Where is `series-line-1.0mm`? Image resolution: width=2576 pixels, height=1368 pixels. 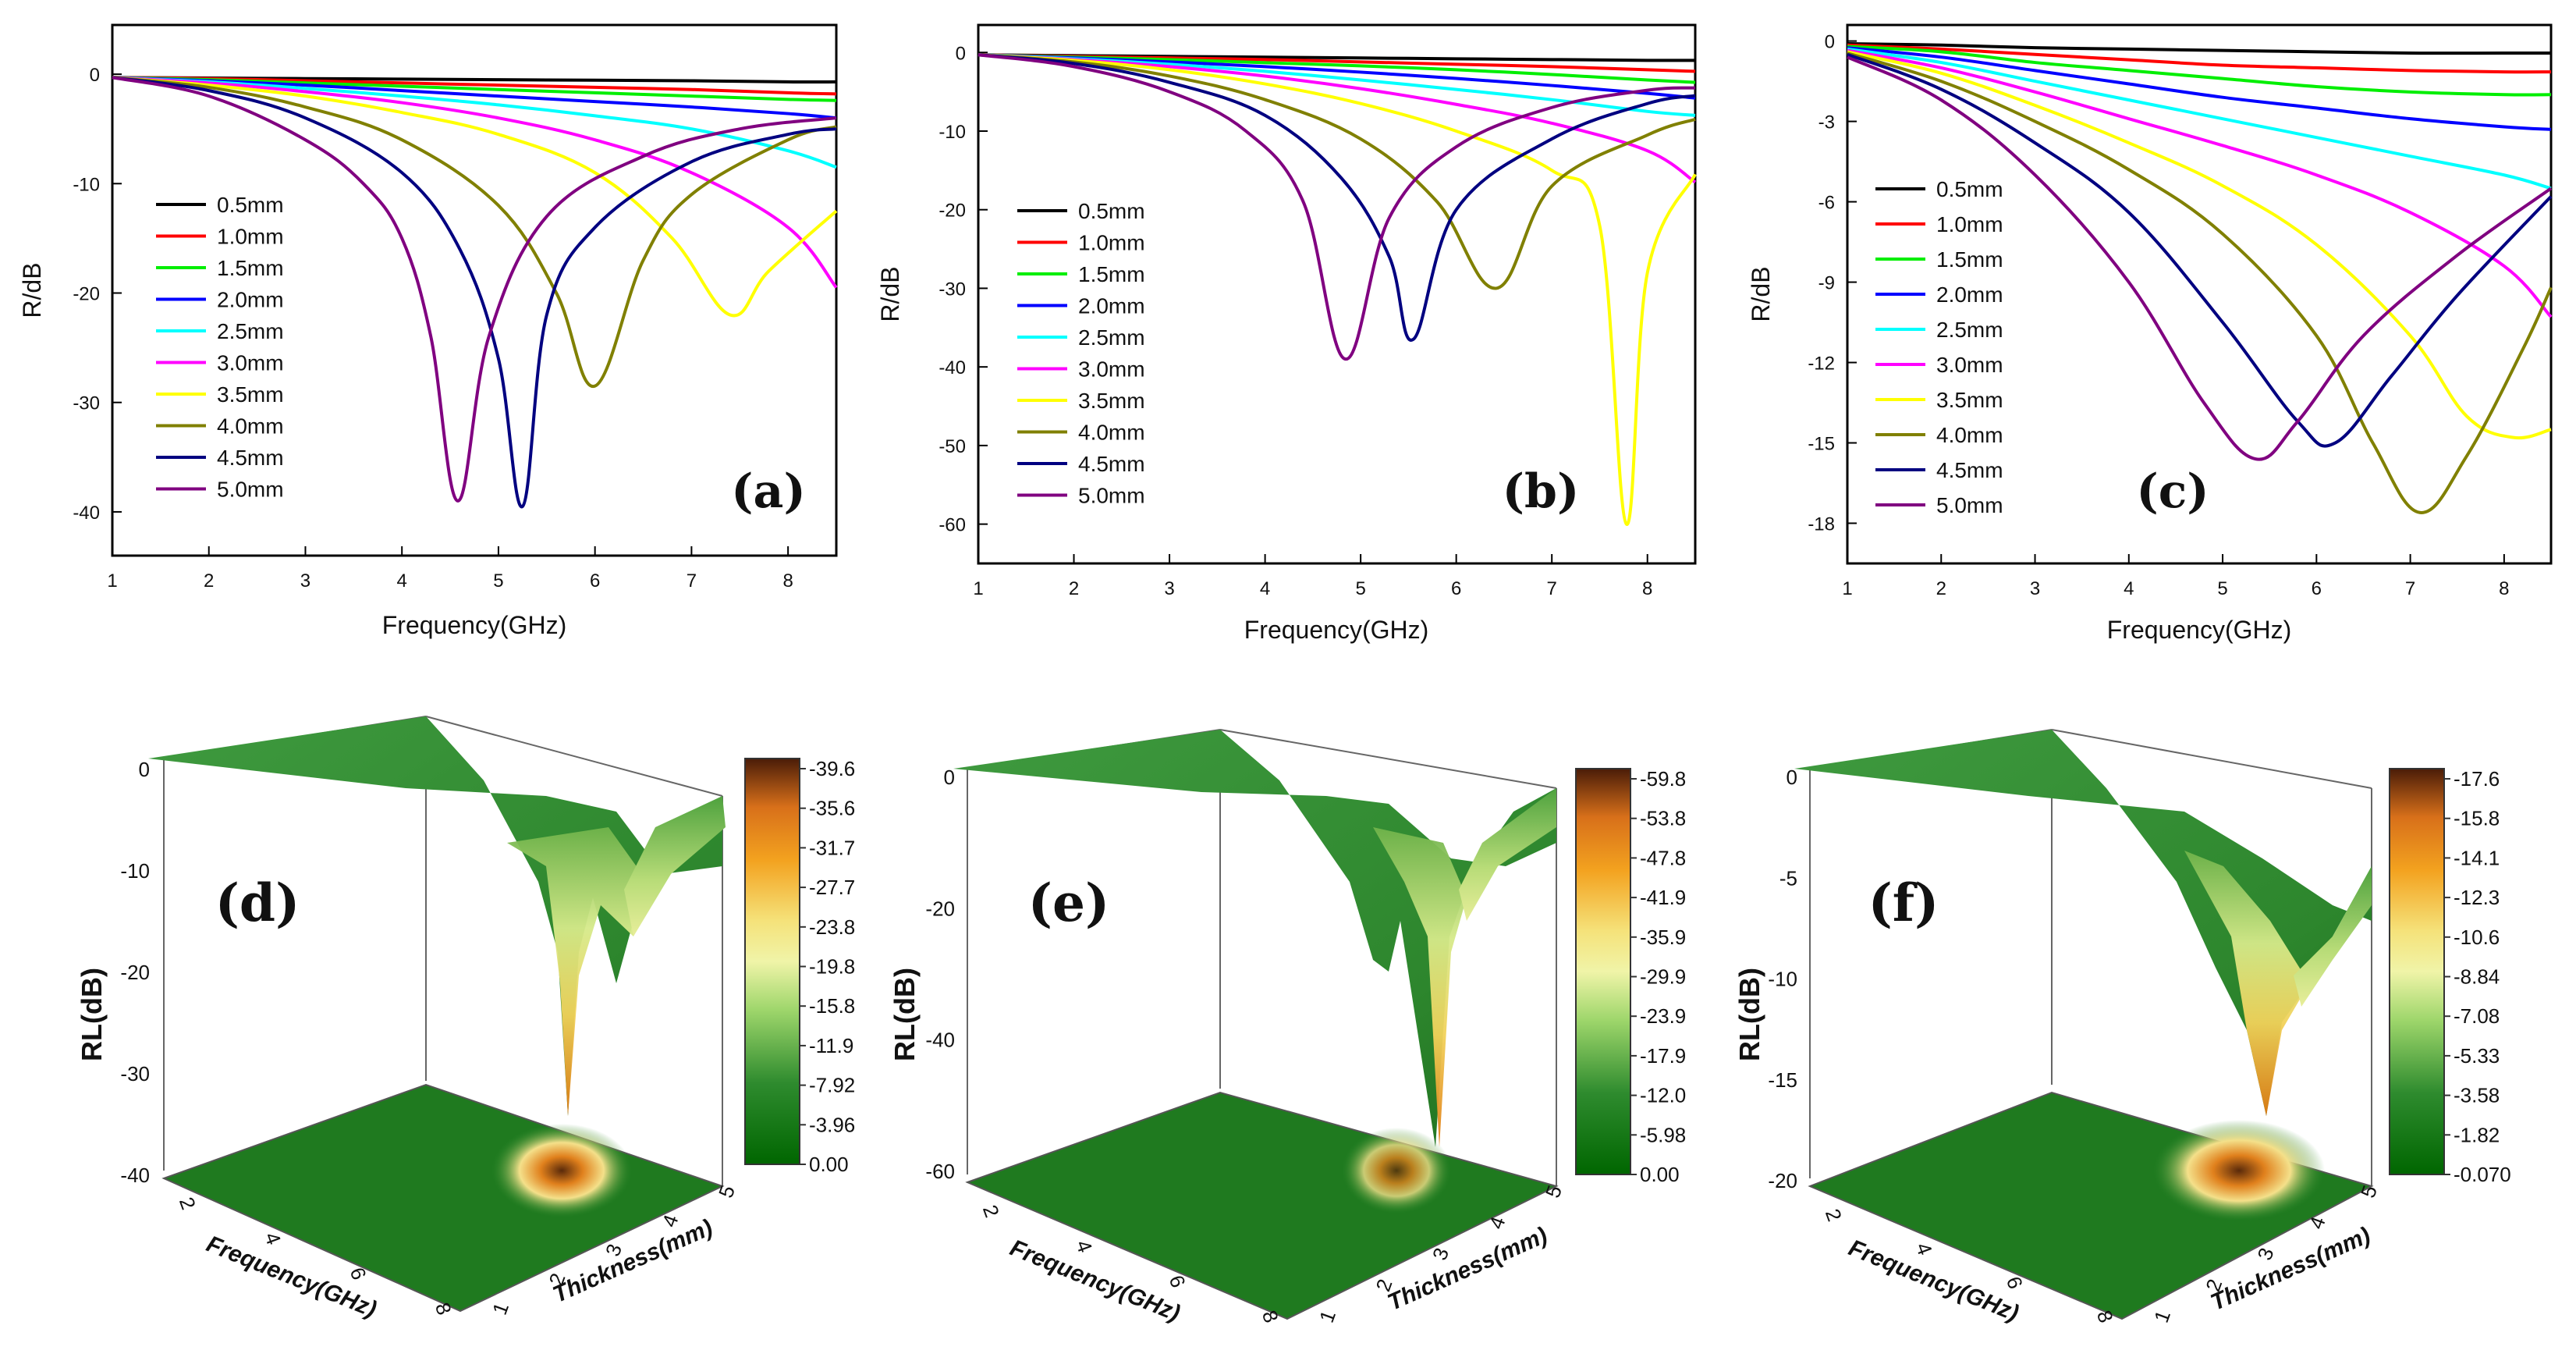 series-line-1.0mm is located at coordinates (2199, 58).